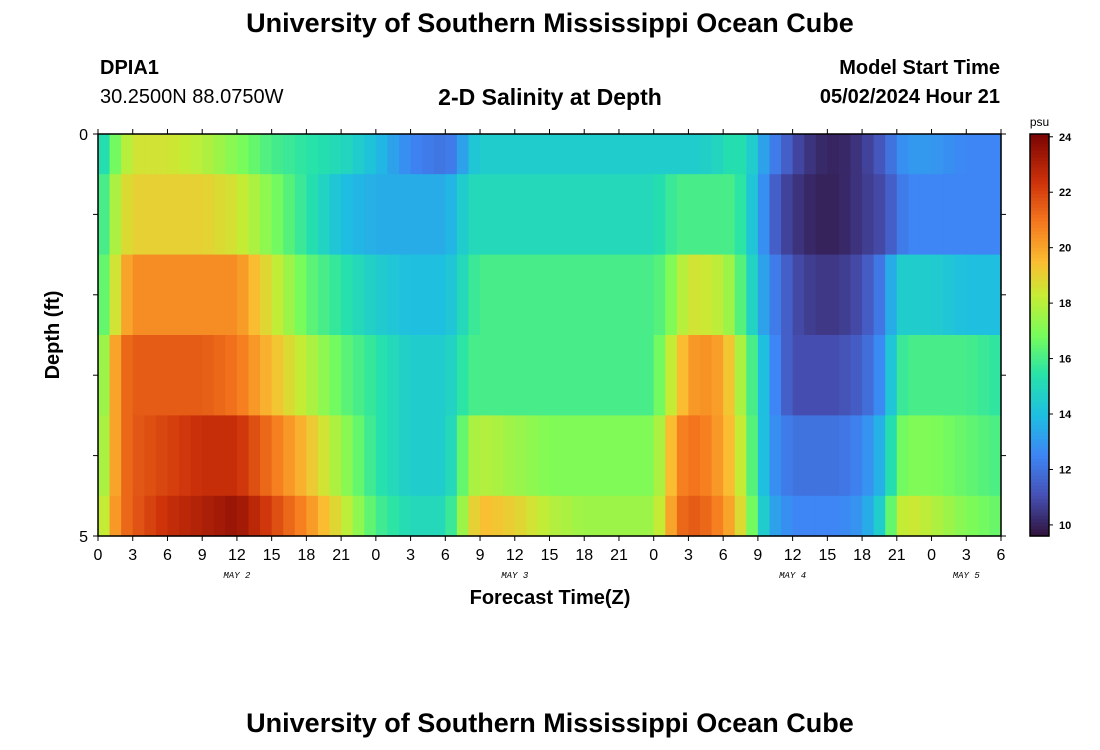  Describe the element at coordinates (192, 97) in the screenshot. I see `station-coordinates: 30.2500N 88.0750W` at that location.